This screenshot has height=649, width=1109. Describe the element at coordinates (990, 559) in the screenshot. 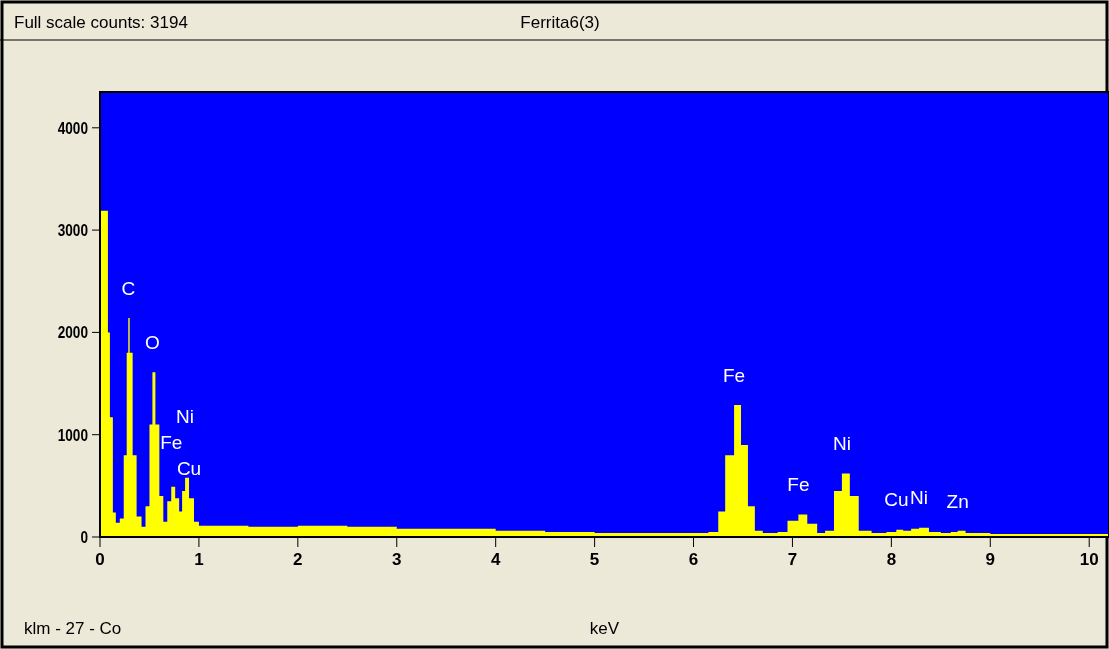

I see `x-tick-label: 9` at that location.